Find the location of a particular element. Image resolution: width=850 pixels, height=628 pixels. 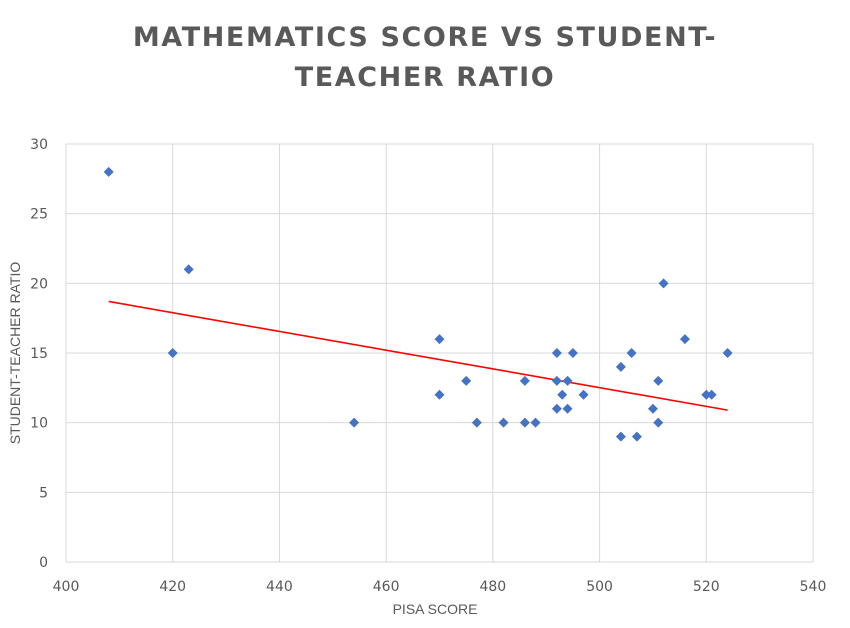

y-axis-title: STUDENT-TEACHER RATIO is located at coordinates (15, 353).